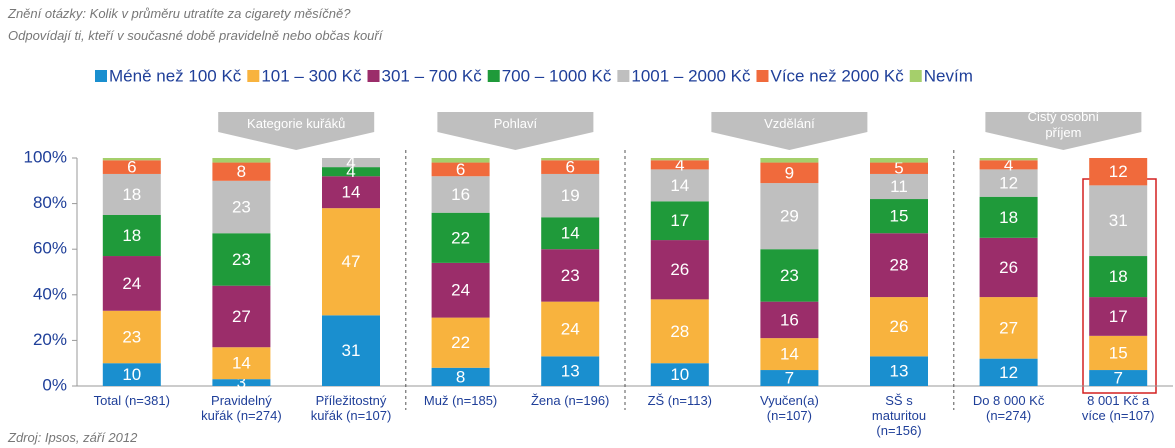 The image size is (1175, 448). I want to click on data-label: 11, so click(899, 186).